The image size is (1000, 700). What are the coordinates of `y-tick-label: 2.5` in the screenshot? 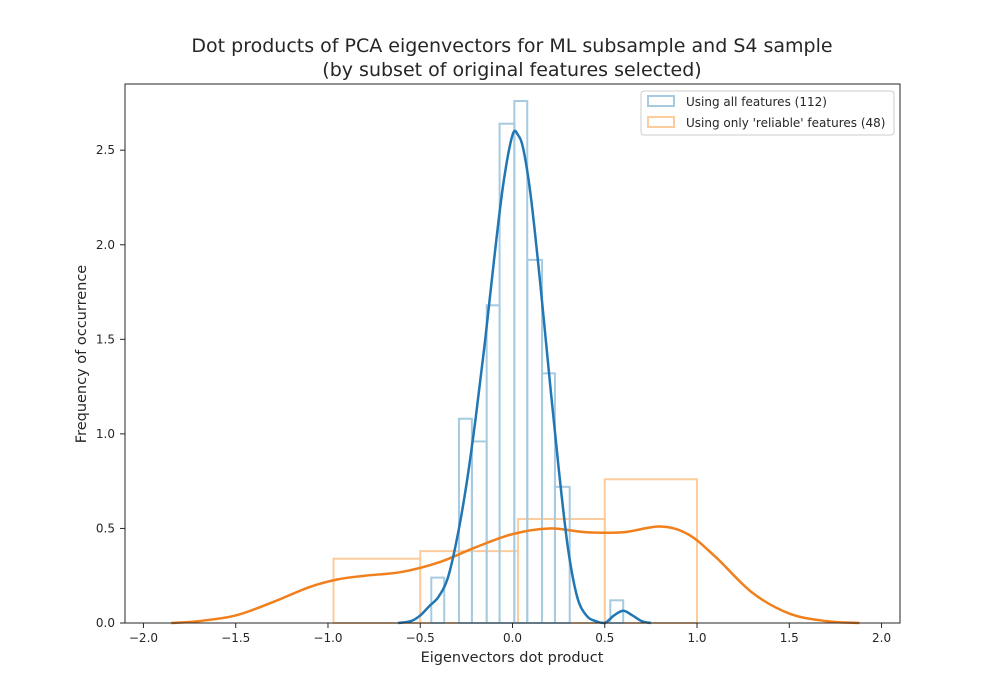 It's located at (105, 150).